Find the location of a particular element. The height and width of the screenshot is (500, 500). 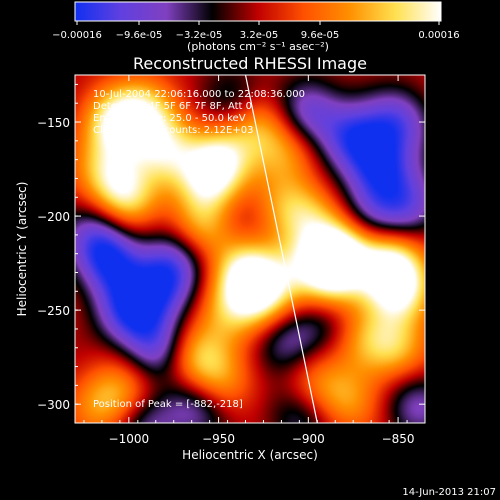

x-tick-label: −850 is located at coordinates (398, 439).